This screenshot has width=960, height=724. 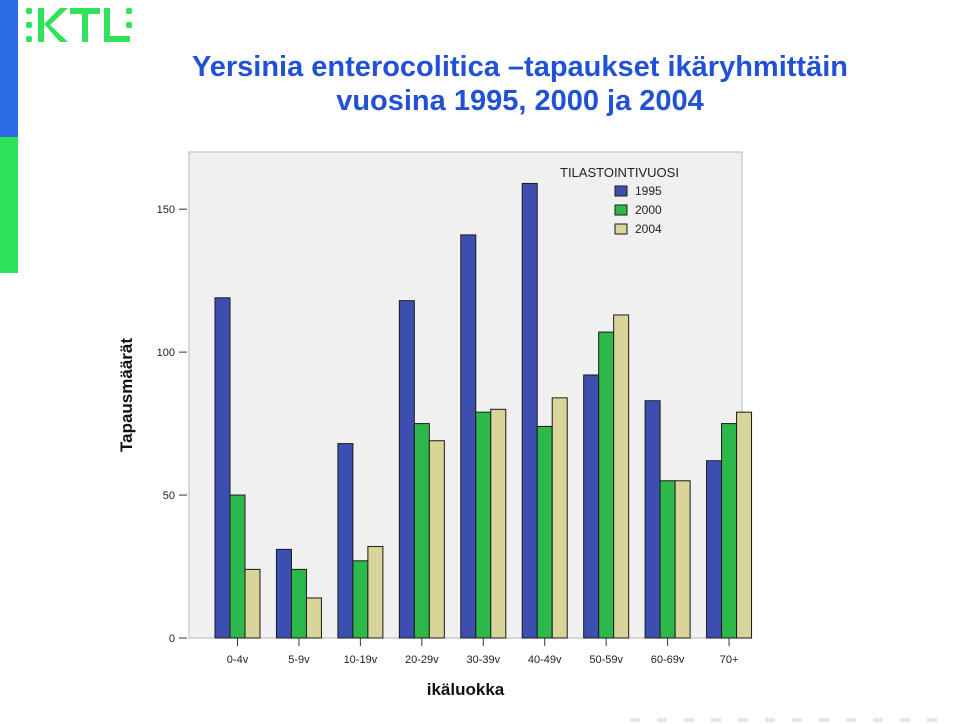 I want to click on bar-2000-20-29v, so click(x=421, y=531).